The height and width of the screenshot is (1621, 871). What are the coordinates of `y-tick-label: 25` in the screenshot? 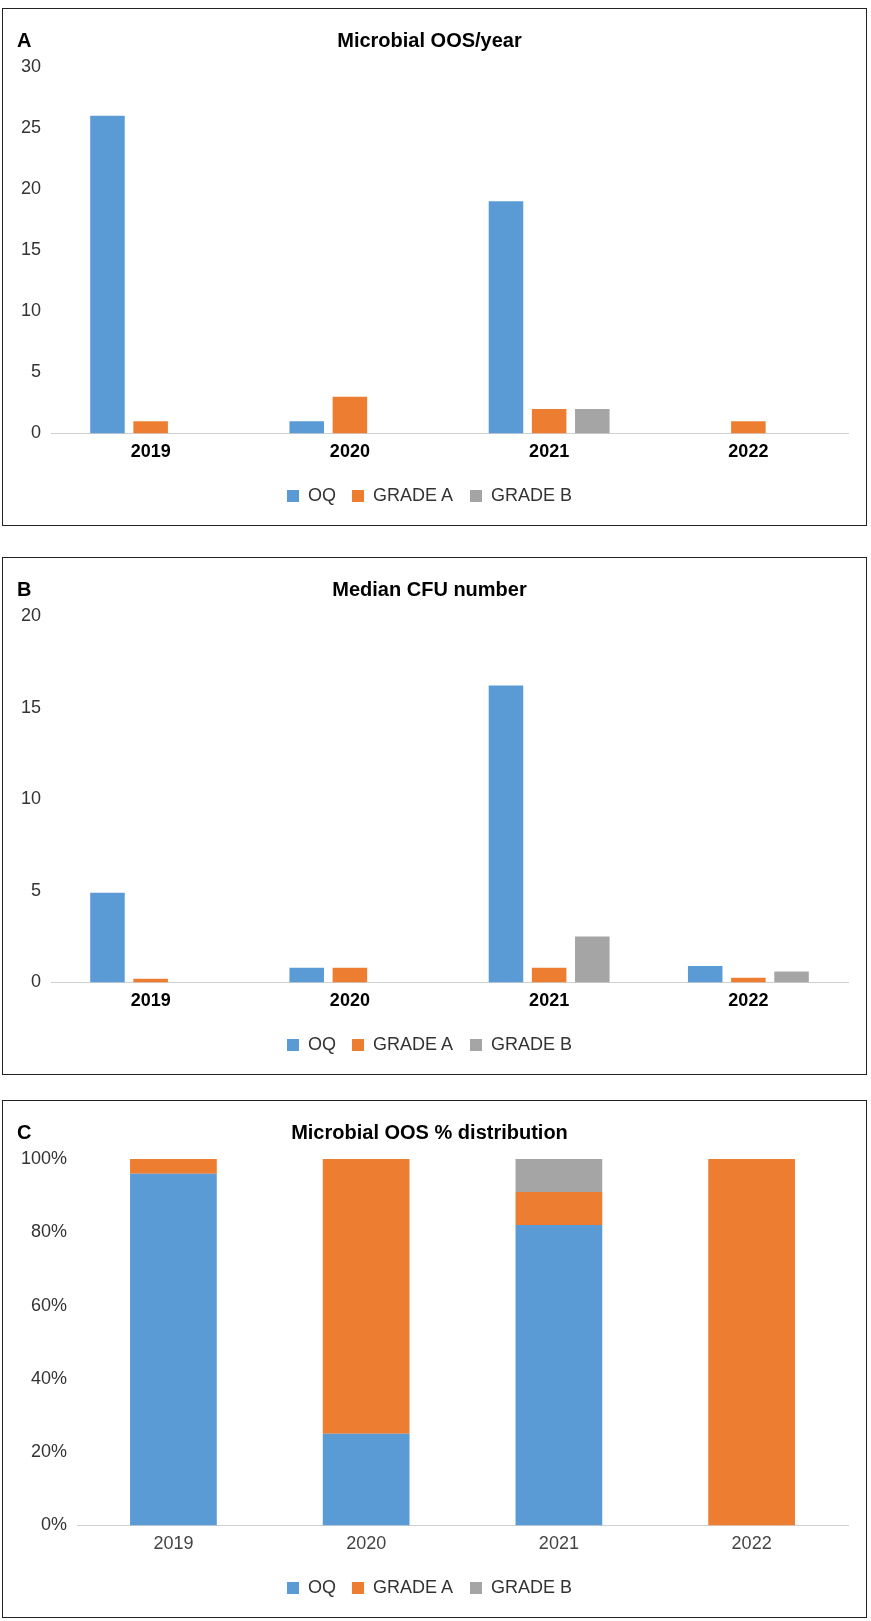 It's located at (31, 127).